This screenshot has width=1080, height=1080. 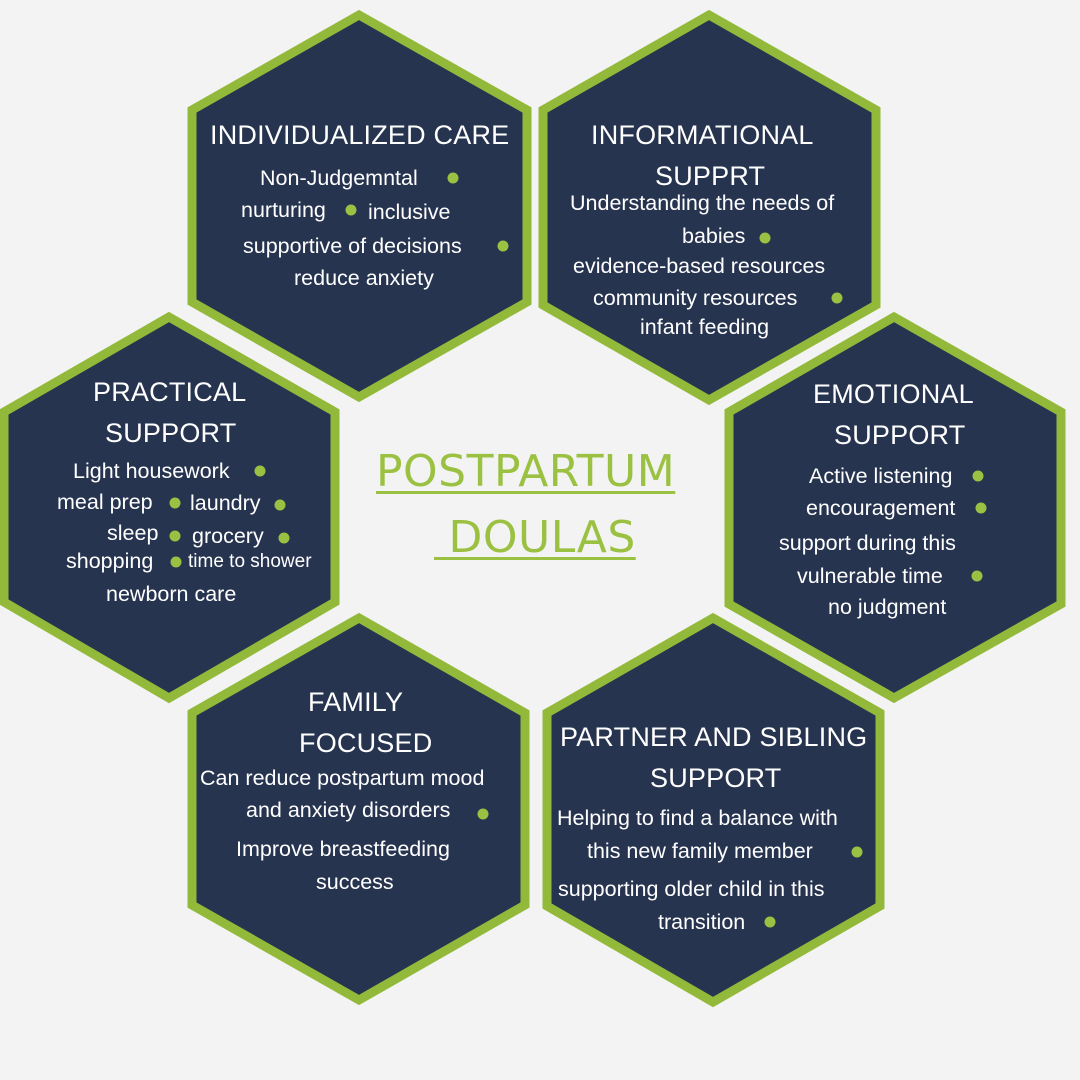 What do you see at coordinates (700, 851) in the screenshot?
I see `partner-item-new-member: this new family member` at bounding box center [700, 851].